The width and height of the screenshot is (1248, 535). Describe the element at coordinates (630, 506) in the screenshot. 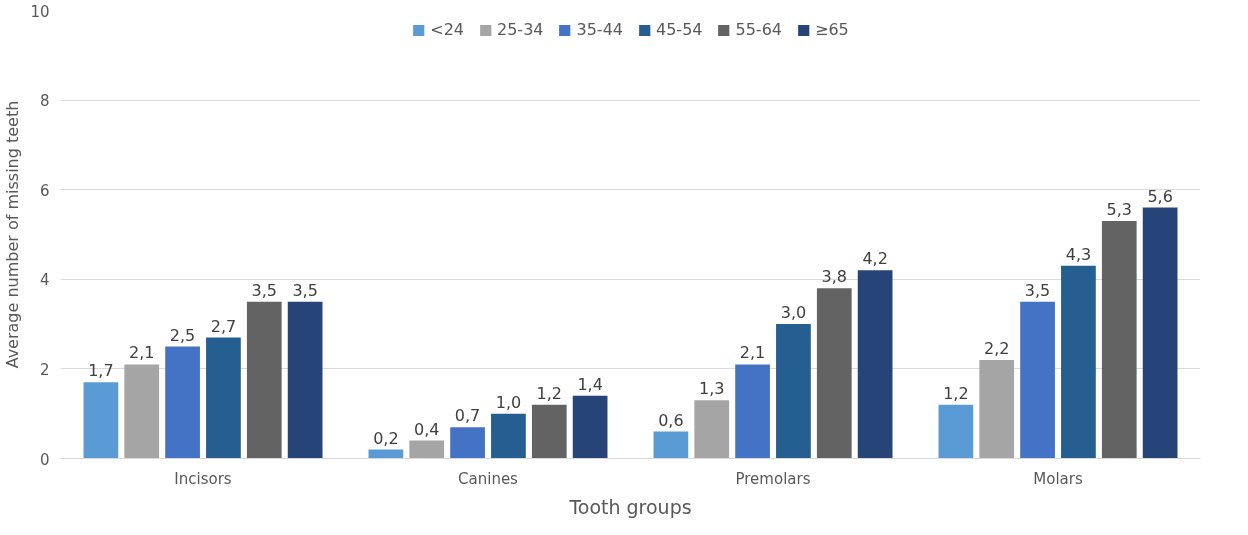

I see `x-axis-title: Tooth groups` at that location.